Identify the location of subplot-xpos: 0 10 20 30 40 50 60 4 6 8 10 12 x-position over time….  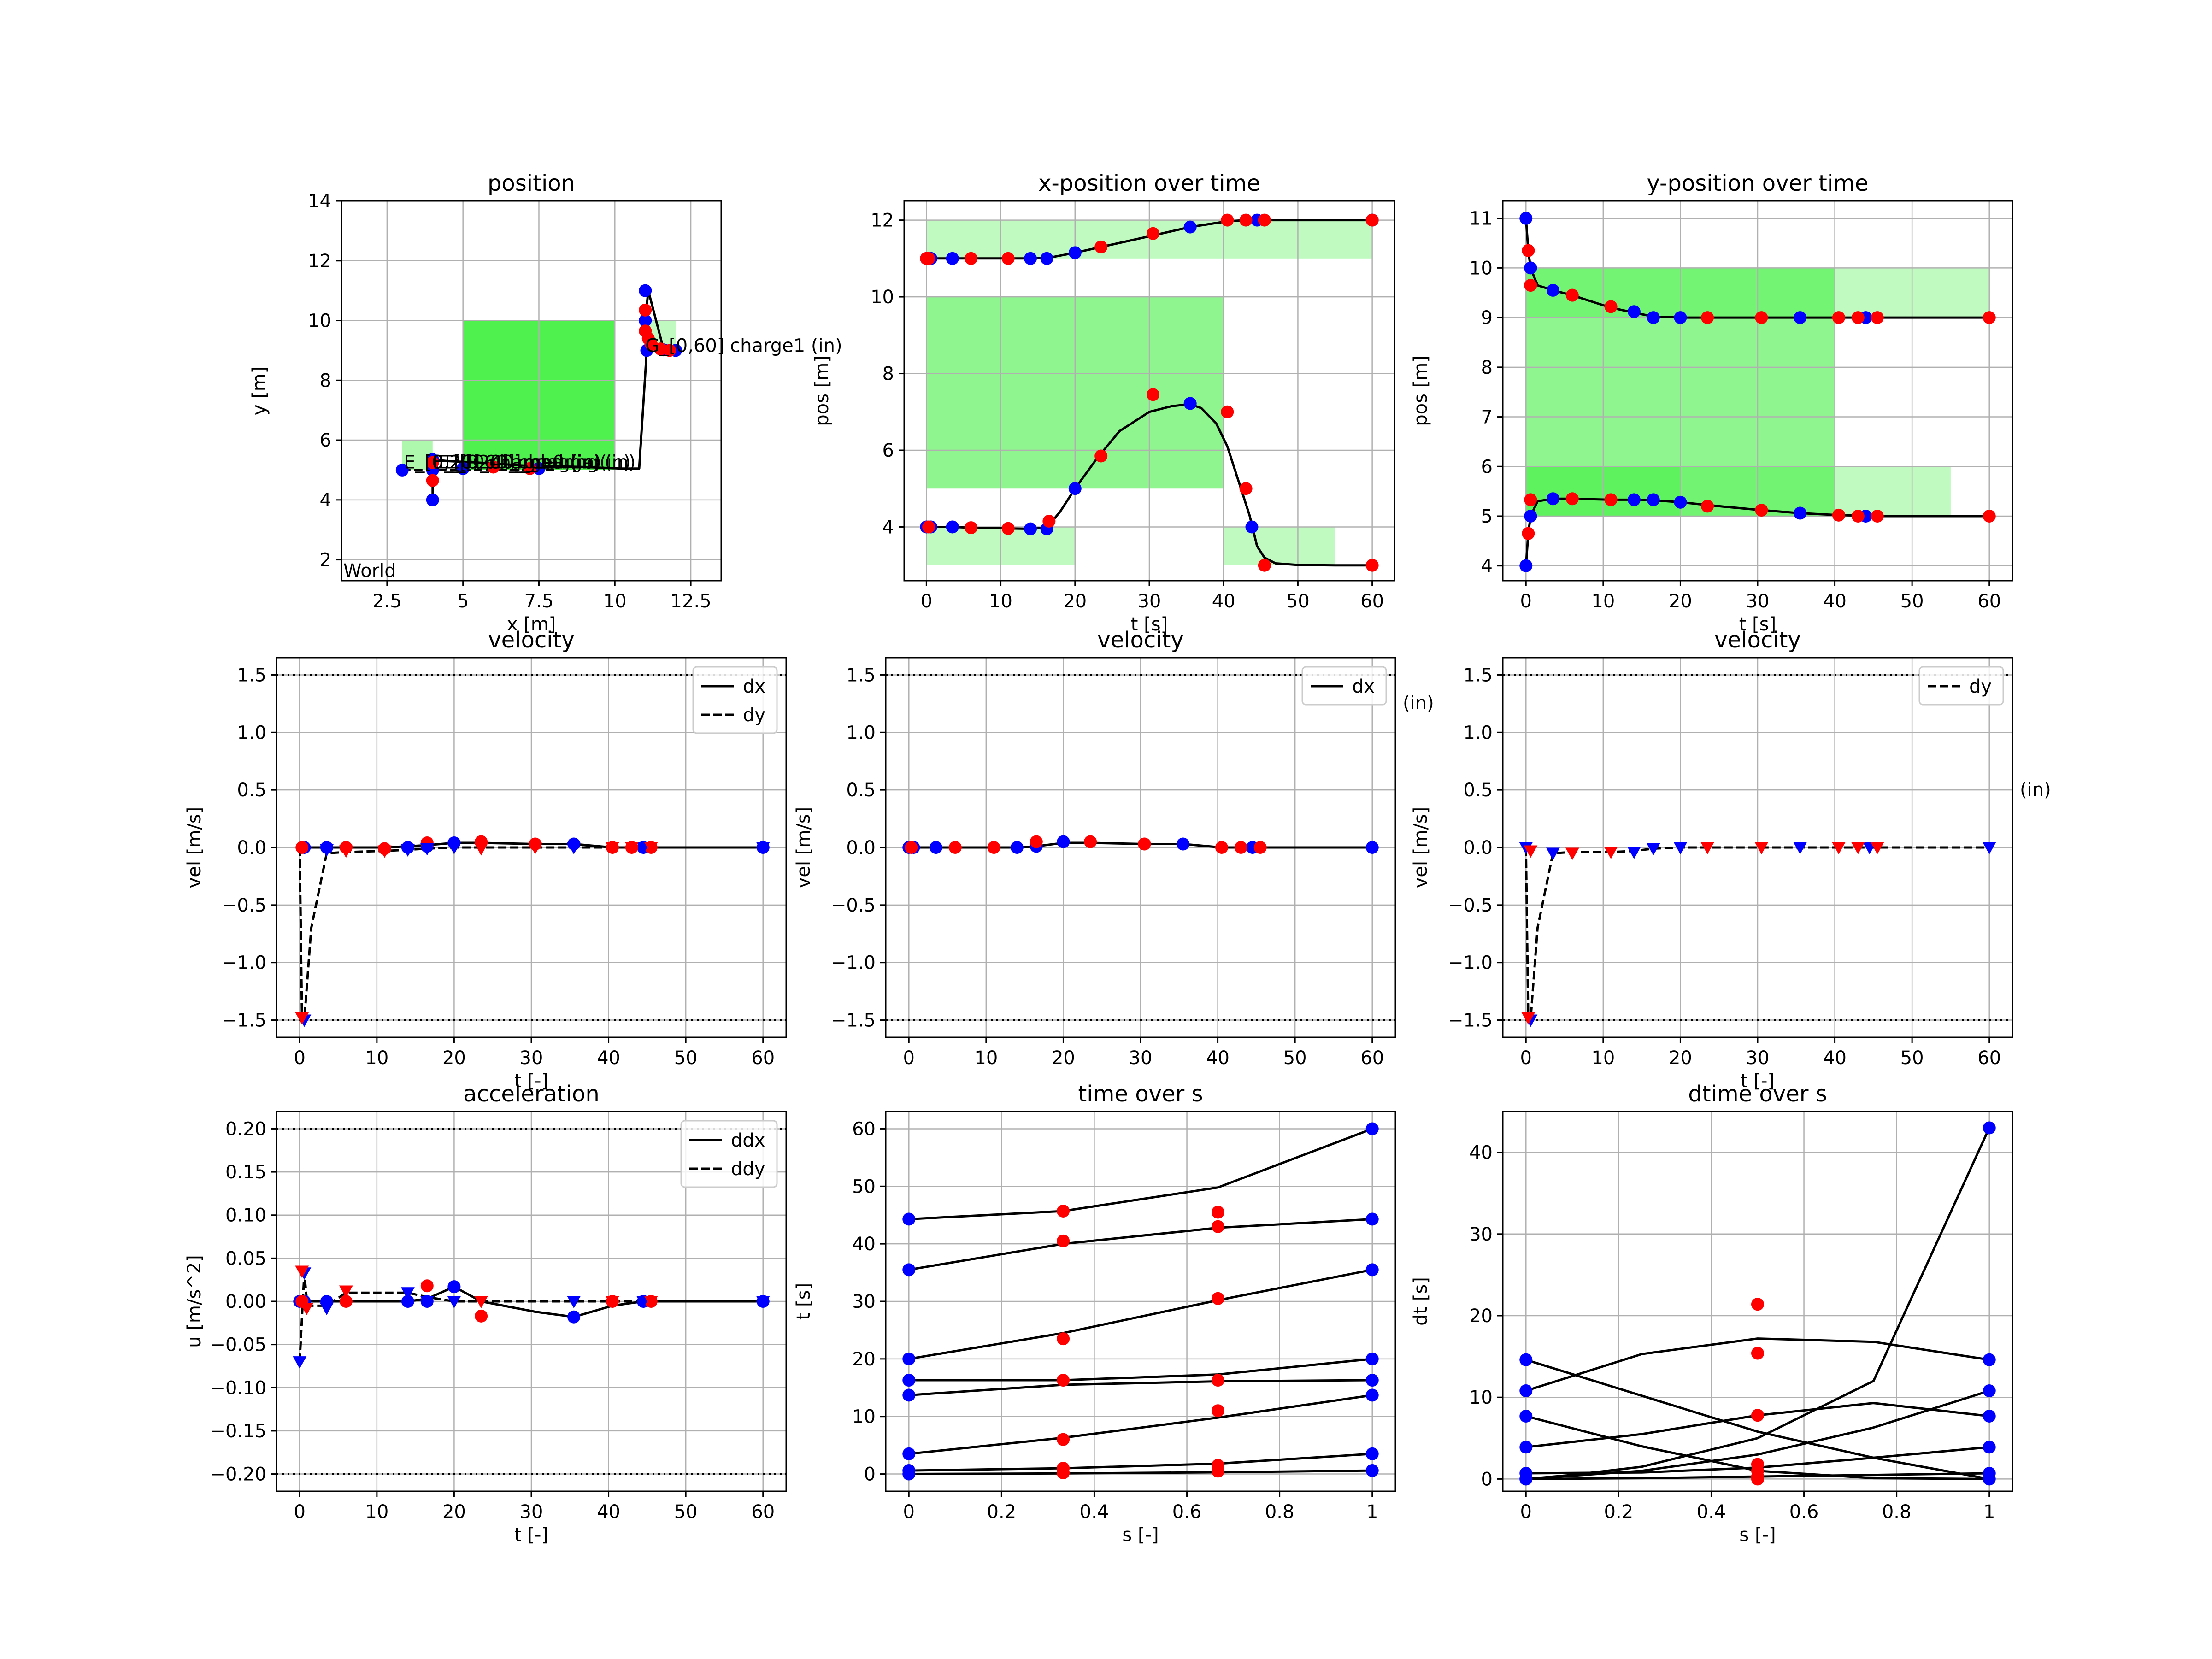
(1103, 403).